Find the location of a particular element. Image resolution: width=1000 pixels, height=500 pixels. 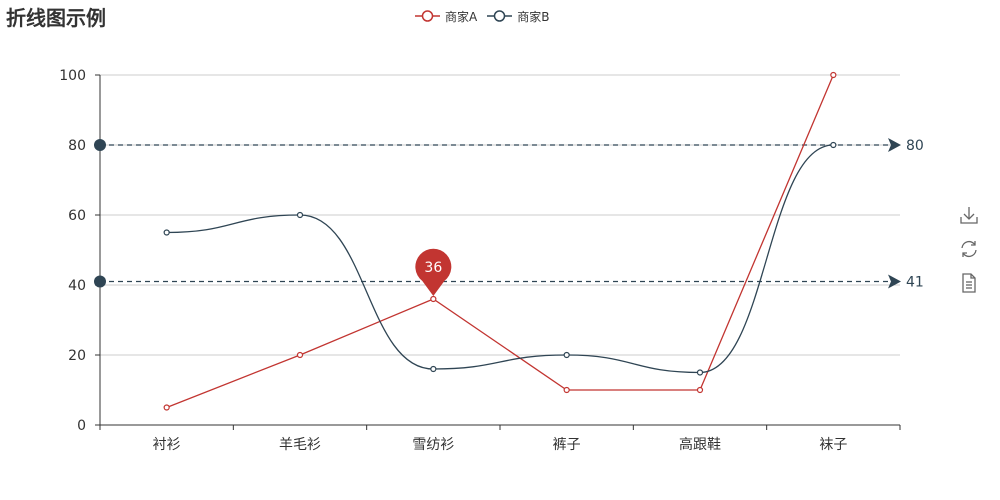

chart-title: 折线图示例 is located at coordinates (56, 18).